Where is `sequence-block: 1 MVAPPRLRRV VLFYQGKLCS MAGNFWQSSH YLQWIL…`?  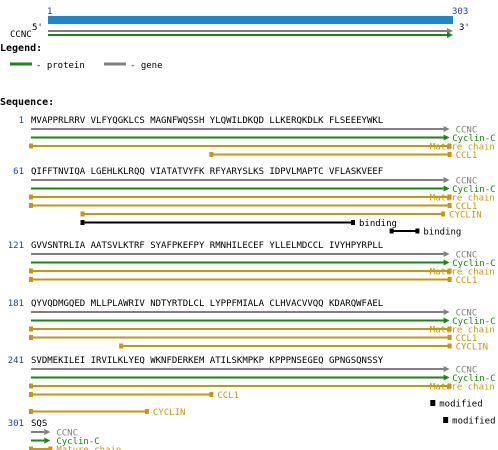 sequence-block: 1 MVAPPRLRRV VLFYQGKLCS MAGNFWQSSH YLQWIL… is located at coordinates (257, 138).